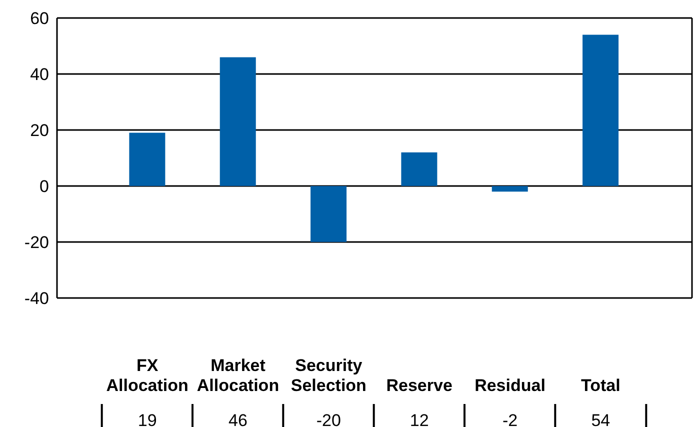 The height and width of the screenshot is (427, 694). Describe the element at coordinates (238, 419) in the screenshot. I see `data-label: 46` at that location.